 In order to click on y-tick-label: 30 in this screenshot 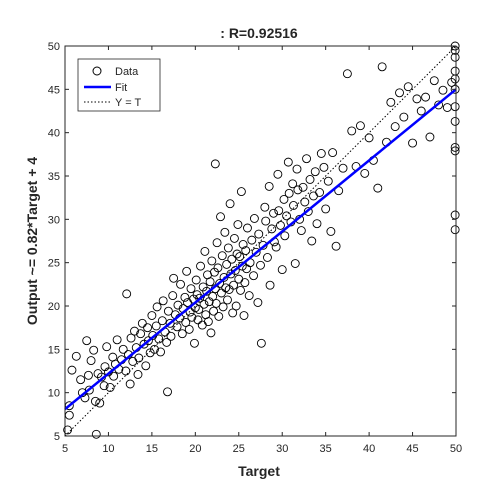, I will do `click(54, 220)`.